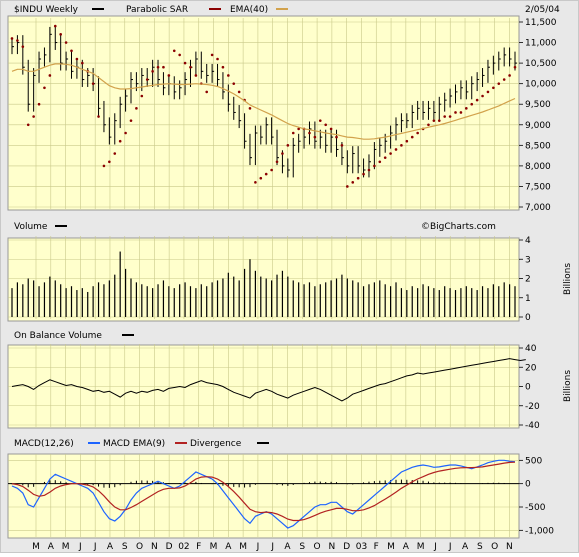 This screenshot has width=579, height=557. I want to click on y-tick-label-obv: 20, so click(531, 368).